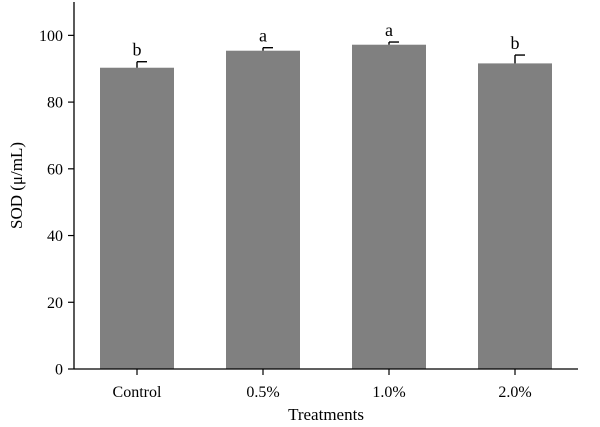  What do you see at coordinates (514, 392) in the screenshot?
I see `x-tick-label: 2.0%` at bounding box center [514, 392].